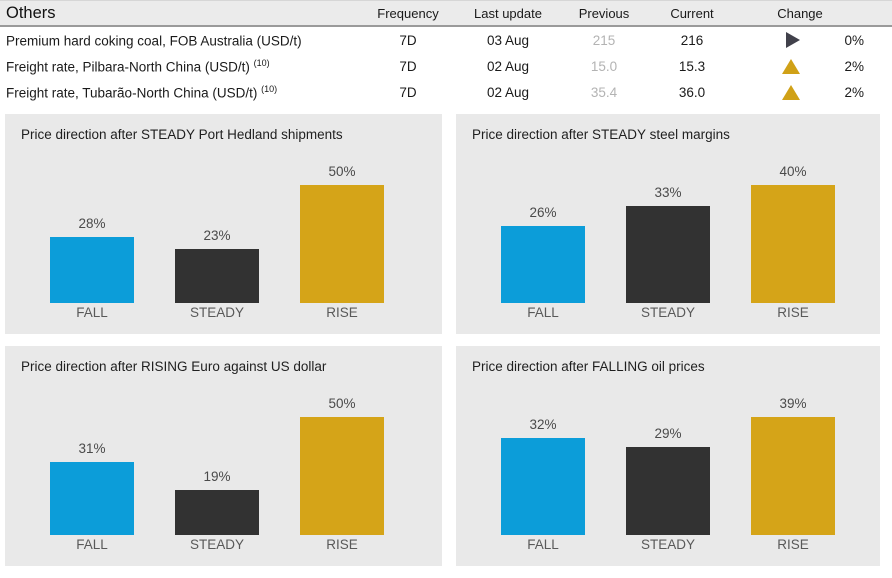  I want to click on bar-plot-area: 31% 19% 50%, so click(223, 457).